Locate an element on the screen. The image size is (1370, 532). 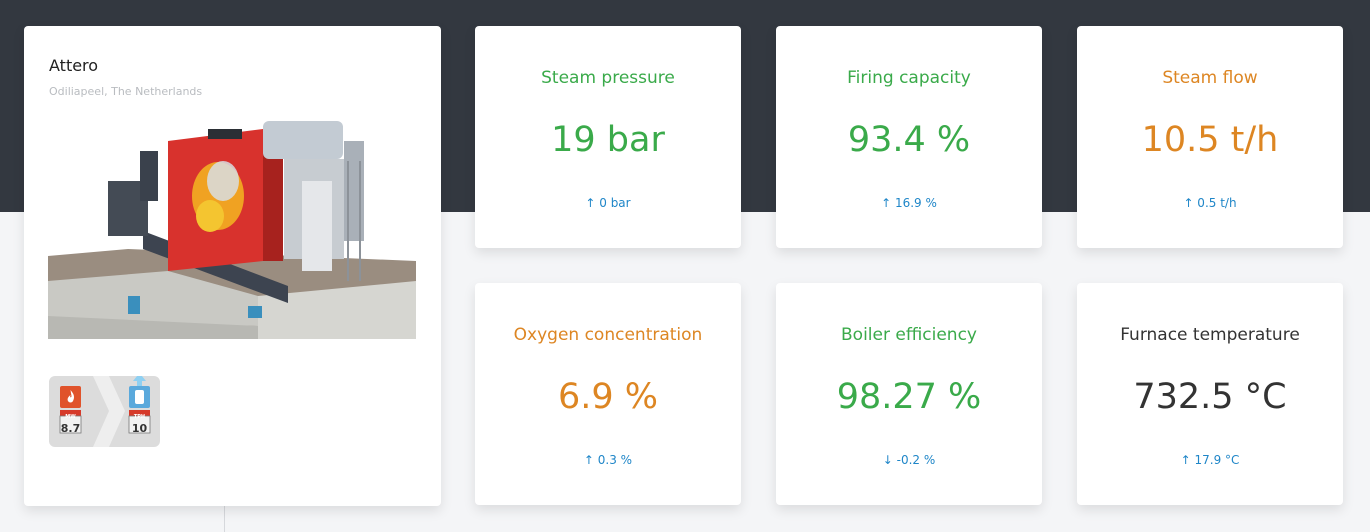
steam-value: 10 is located at coordinates (139, 428).